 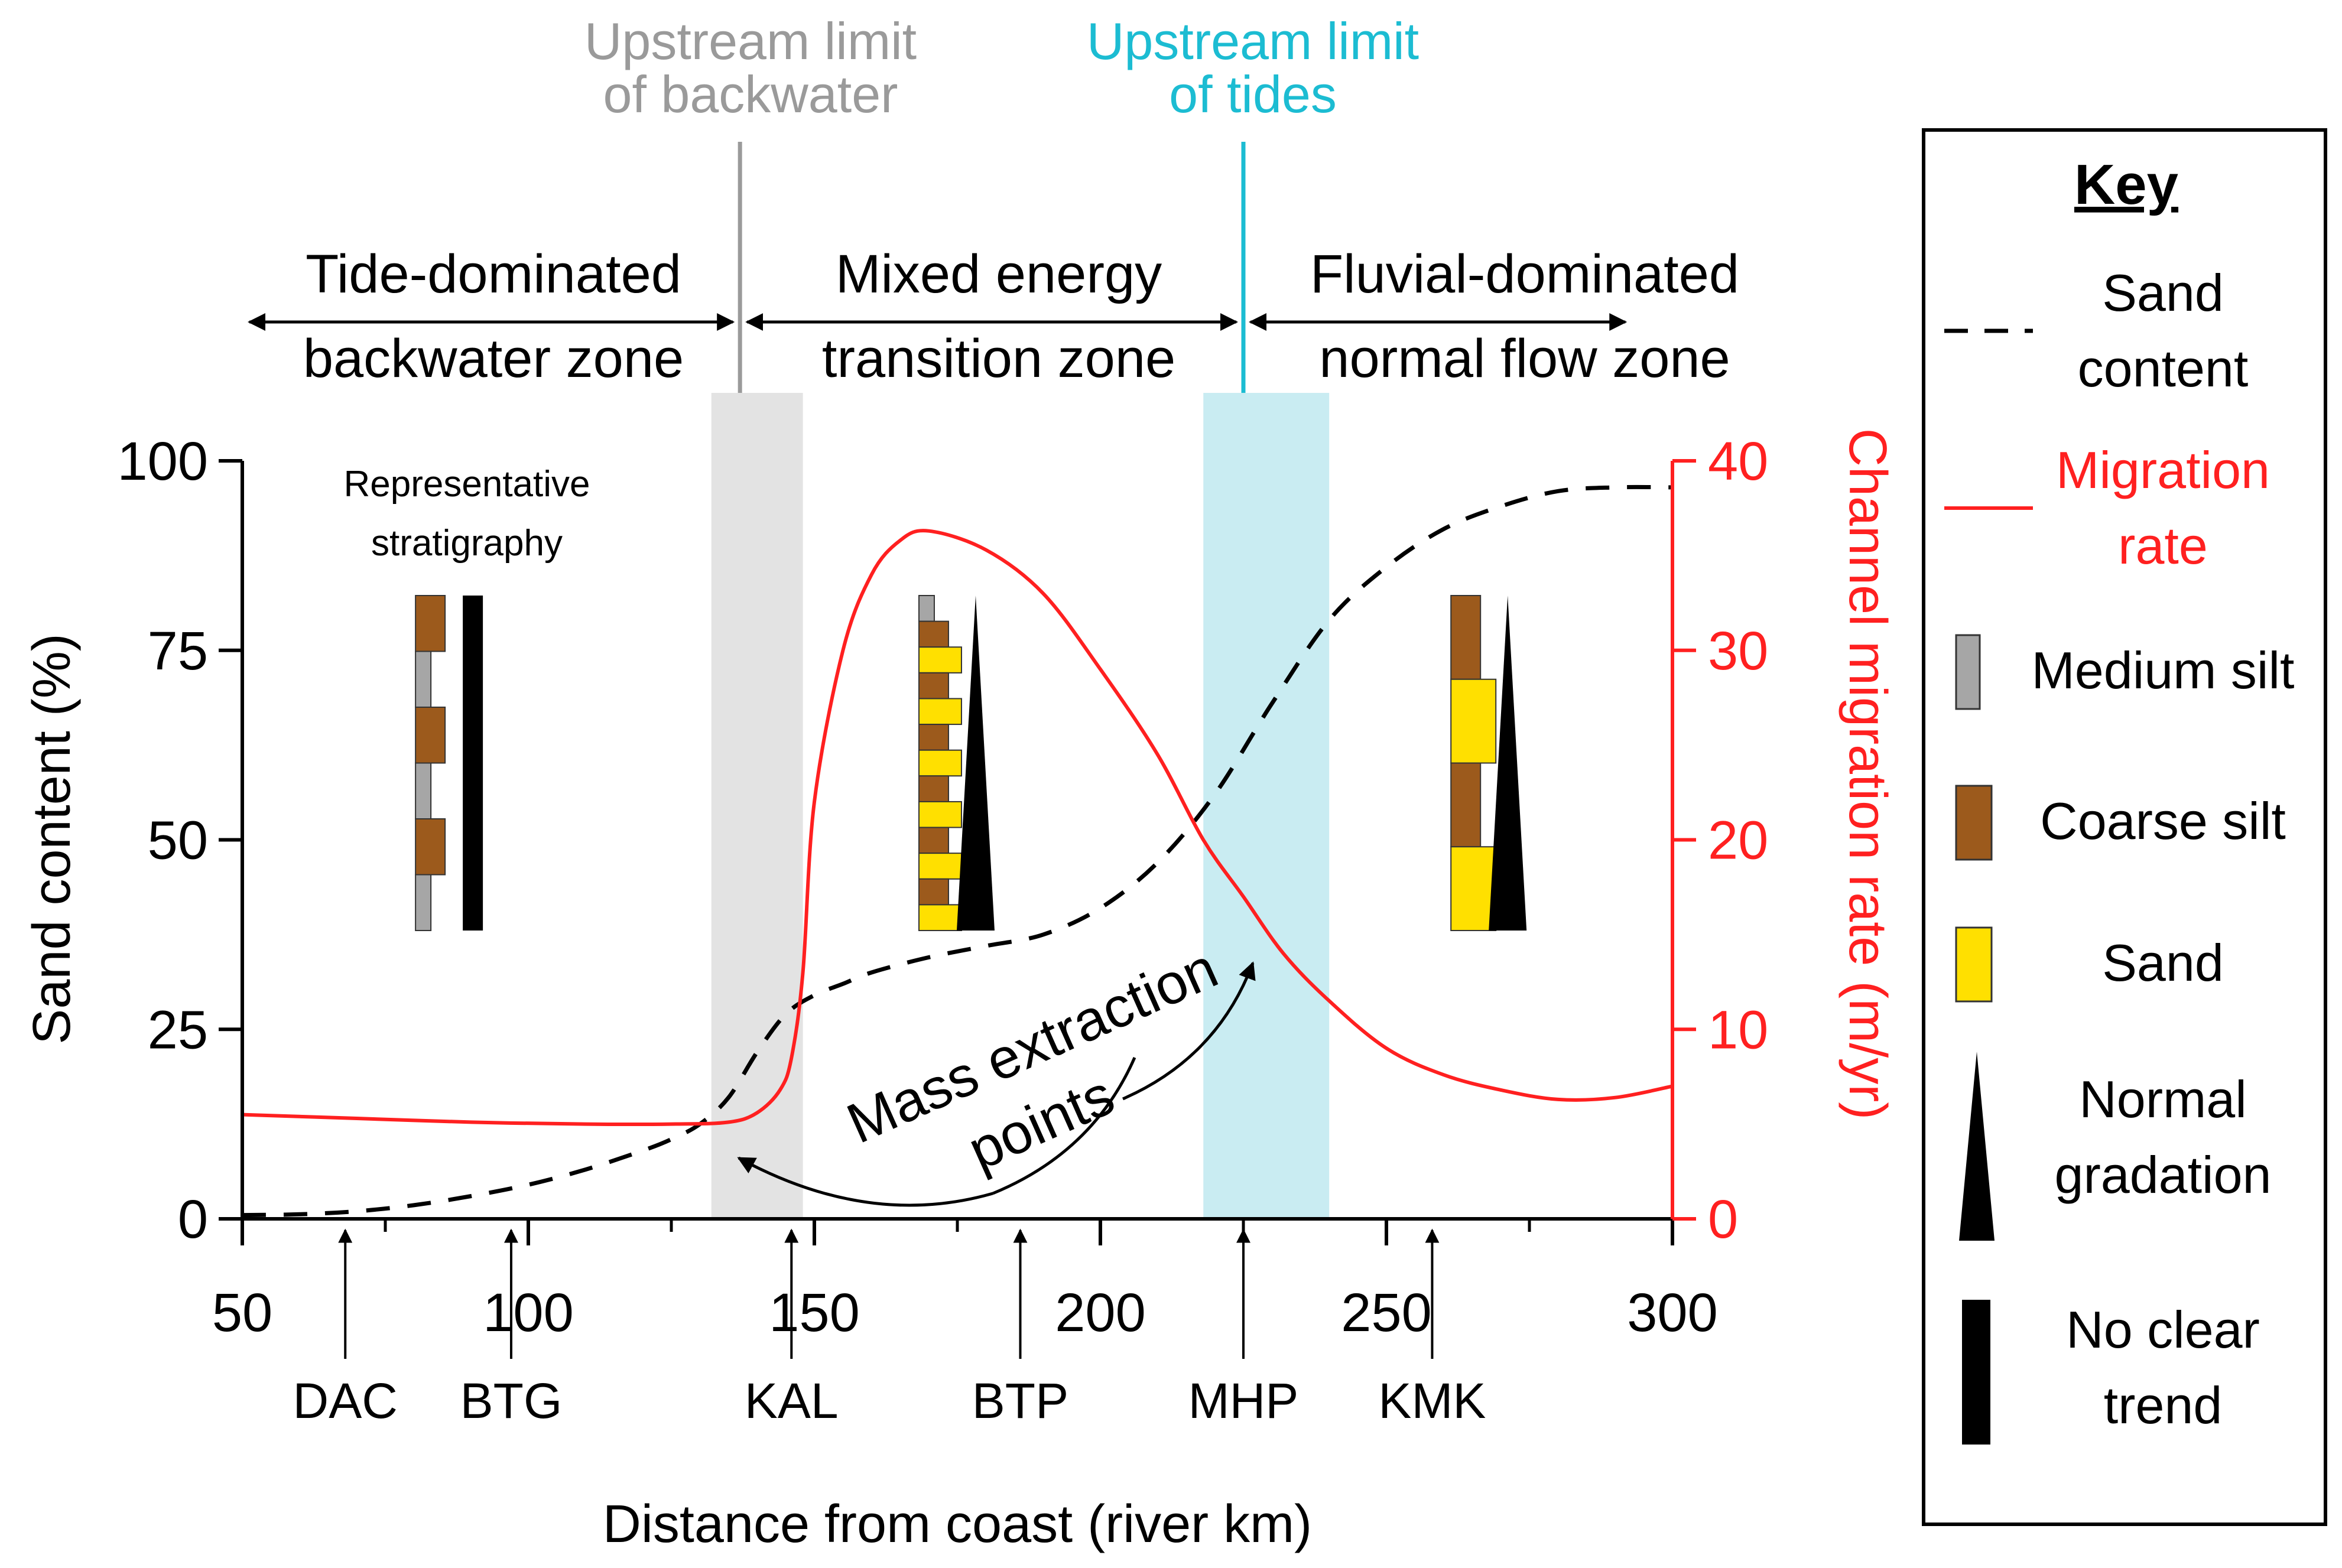 What do you see at coordinates (1976, 1372) in the screenshot?
I see `no-clear-trend-legend-symbol` at bounding box center [1976, 1372].